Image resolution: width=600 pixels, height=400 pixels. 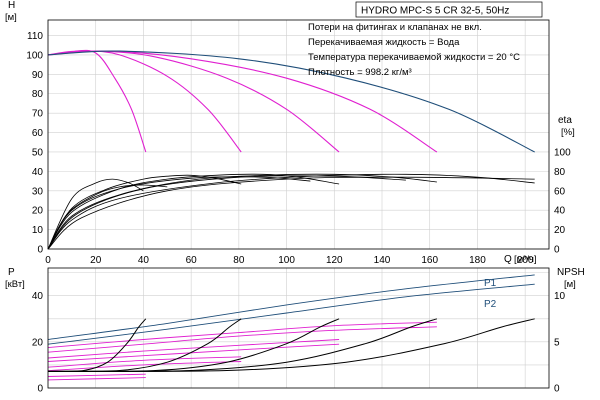 I want to click on power-tick-label: 0, so click(x=40, y=389).